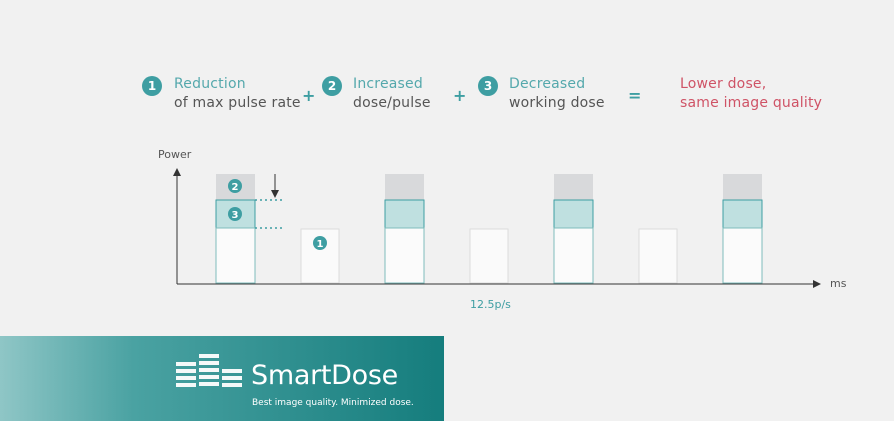 The image size is (894, 421). I want to click on plus-operator-2: +, so click(460, 95).